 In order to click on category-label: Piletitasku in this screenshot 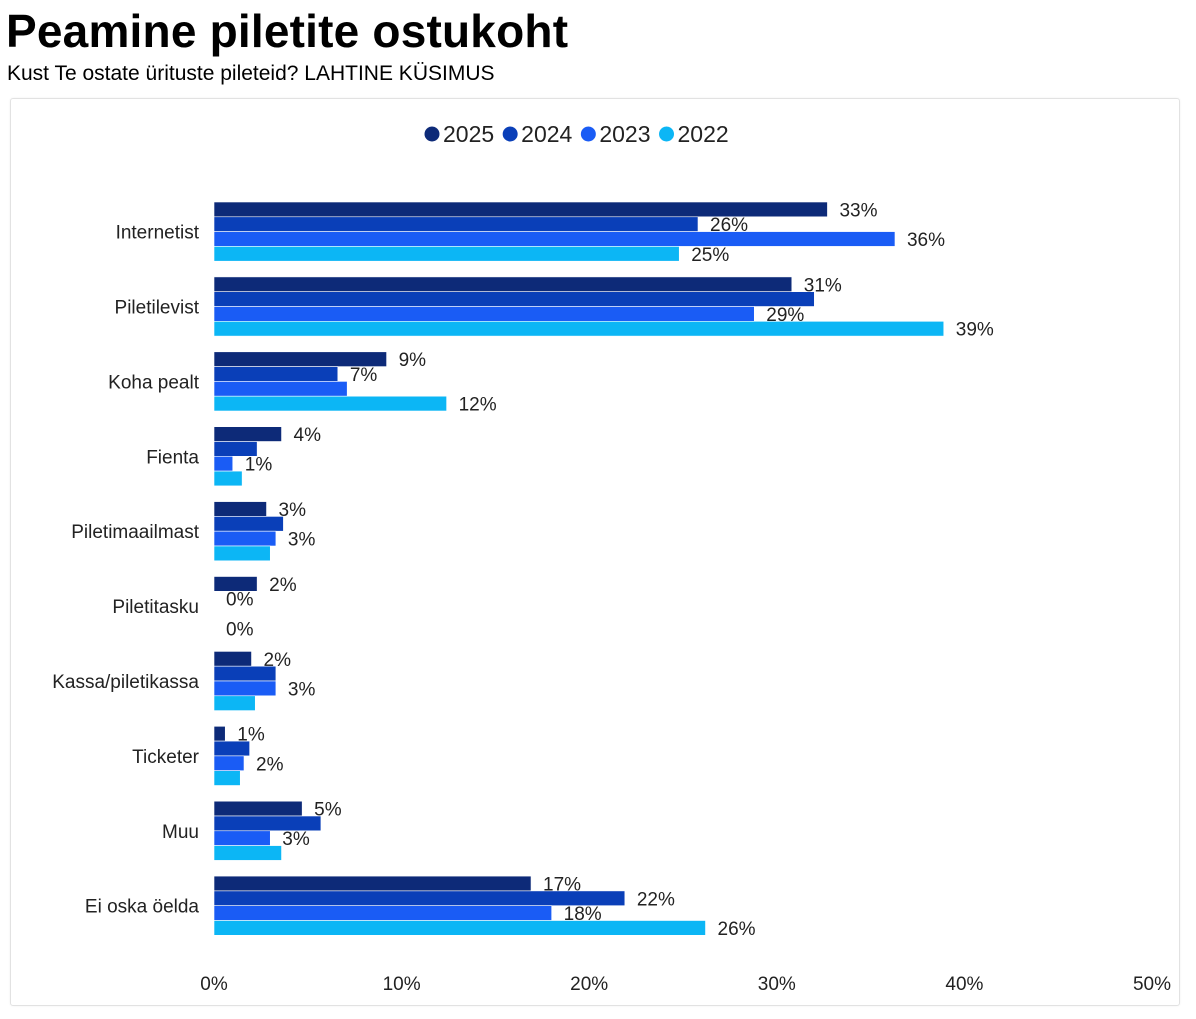, I will do `click(155, 607)`.